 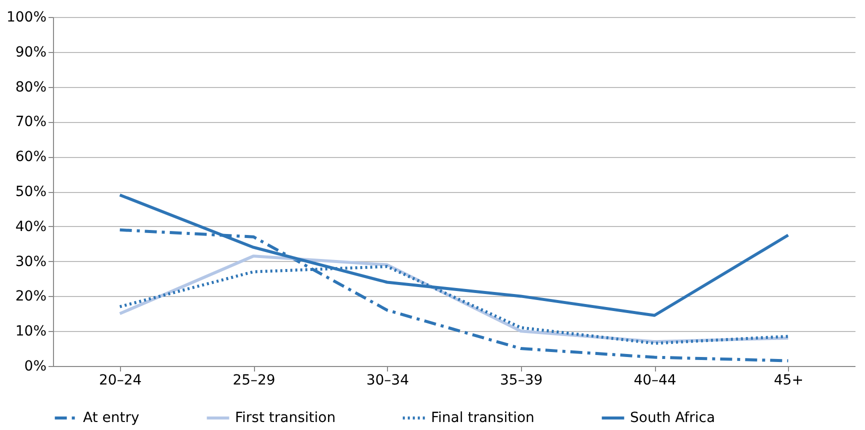 What do you see at coordinates (35, 366) in the screenshot?
I see `y-tick-label: 0%` at bounding box center [35, 366].